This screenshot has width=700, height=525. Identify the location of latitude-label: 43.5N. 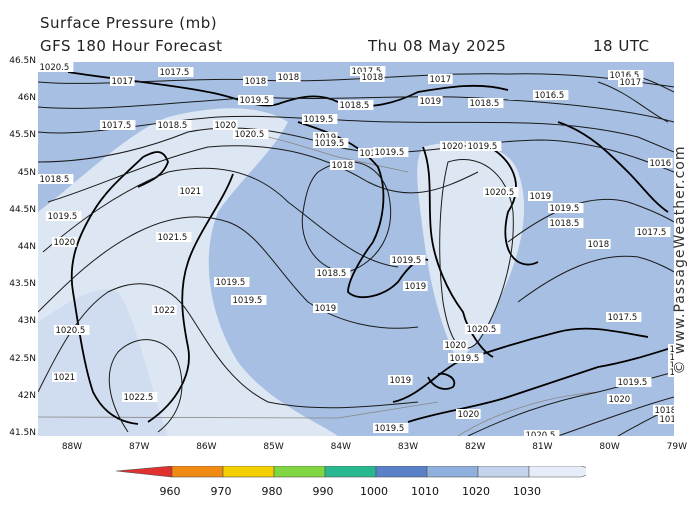
(22, 284).